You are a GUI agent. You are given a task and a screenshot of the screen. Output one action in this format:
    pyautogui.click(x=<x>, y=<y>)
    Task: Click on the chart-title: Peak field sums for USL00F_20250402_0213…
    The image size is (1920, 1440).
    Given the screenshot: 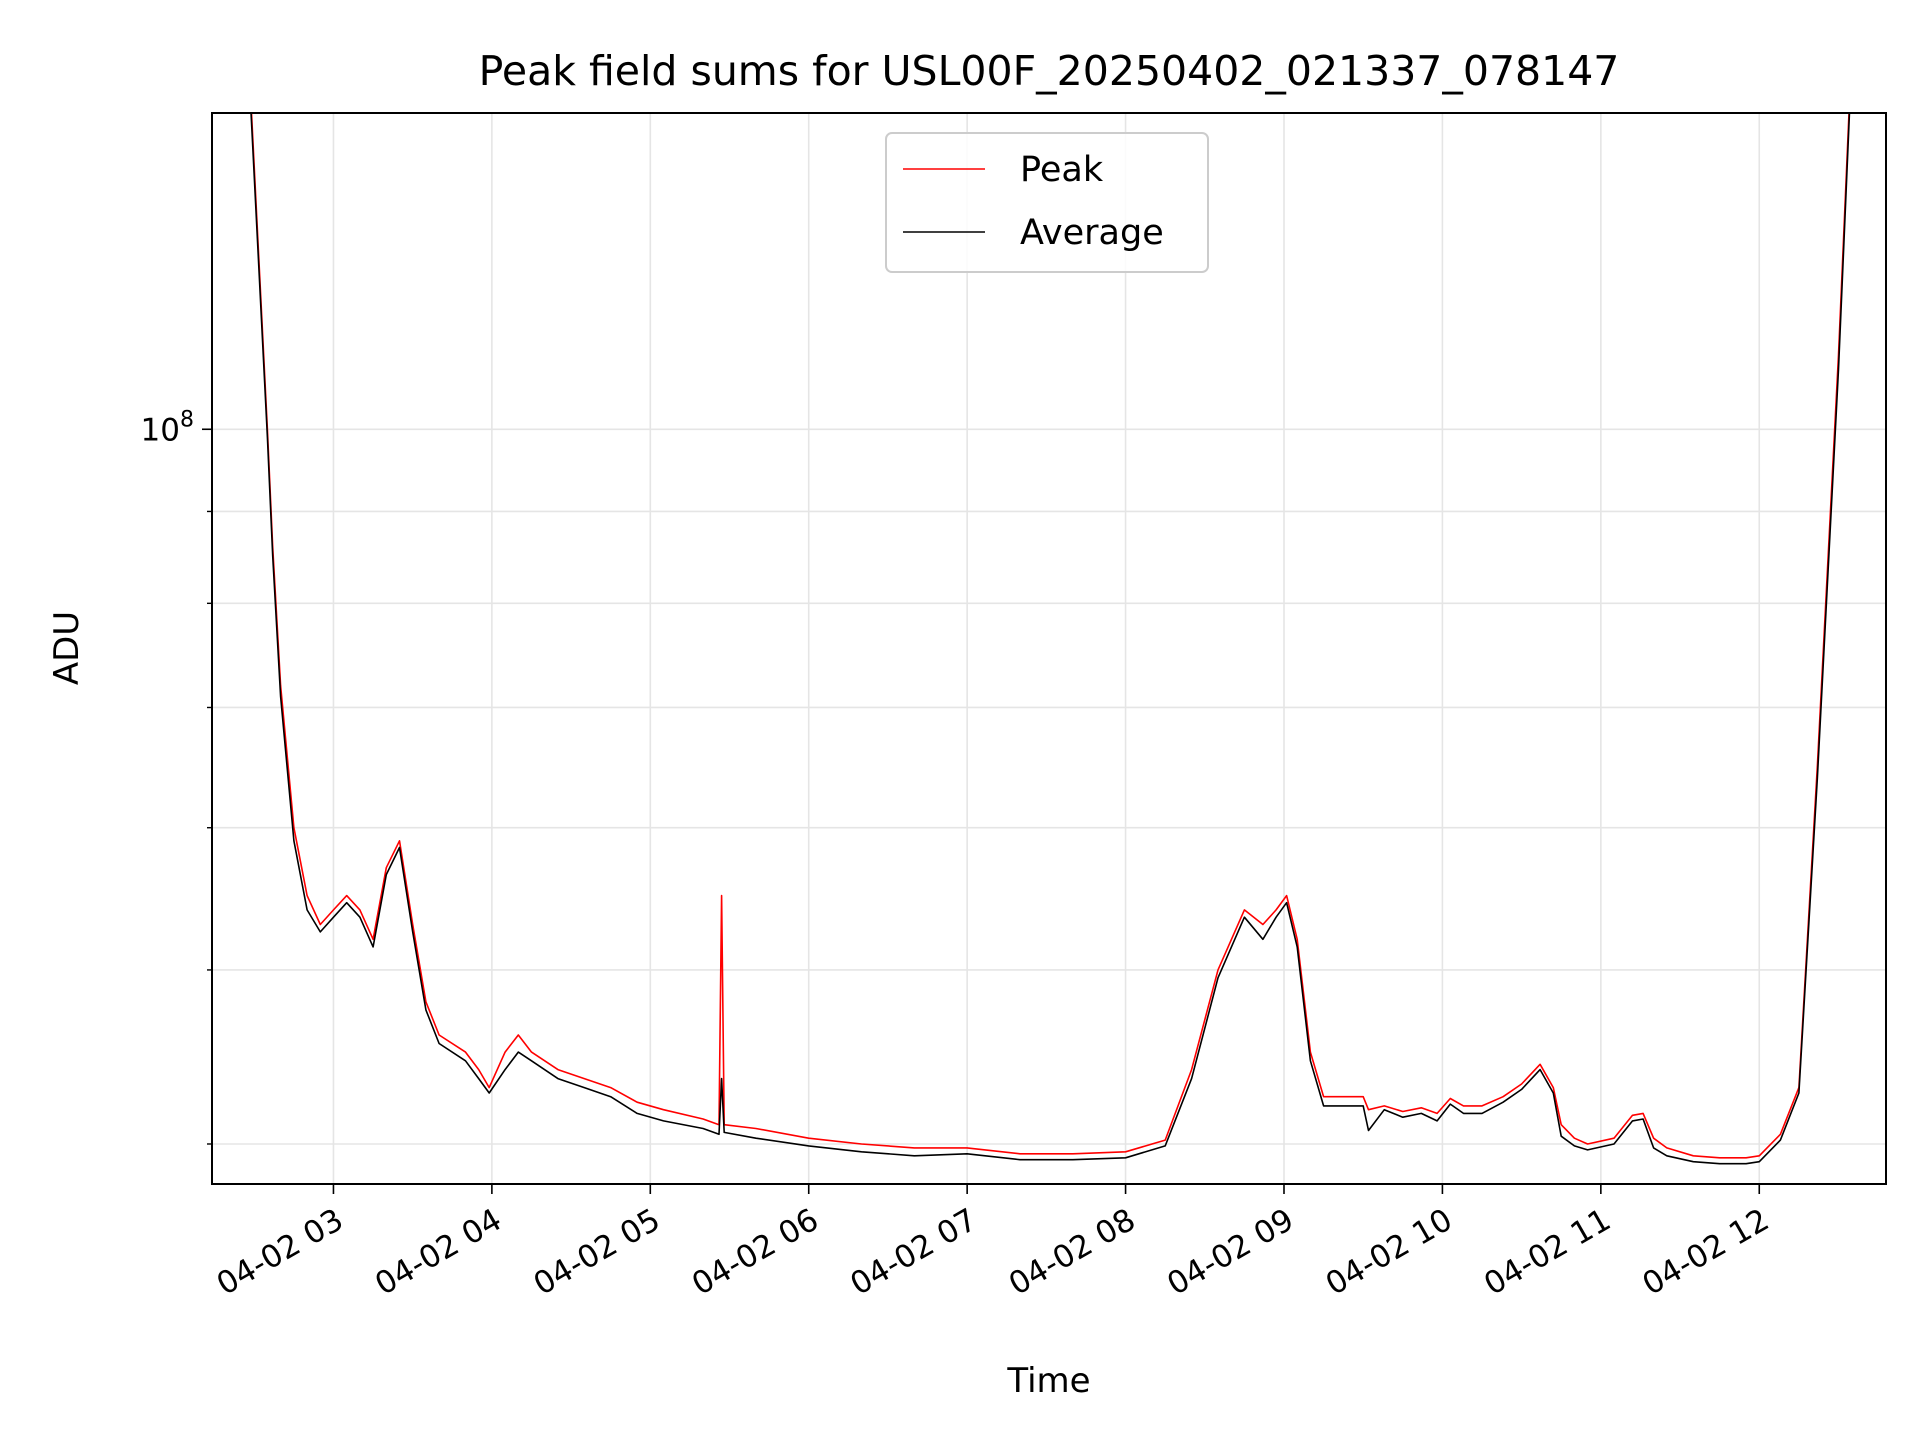 What is the action you would take?
    pyautogui.click(x=1049, y=71)
    